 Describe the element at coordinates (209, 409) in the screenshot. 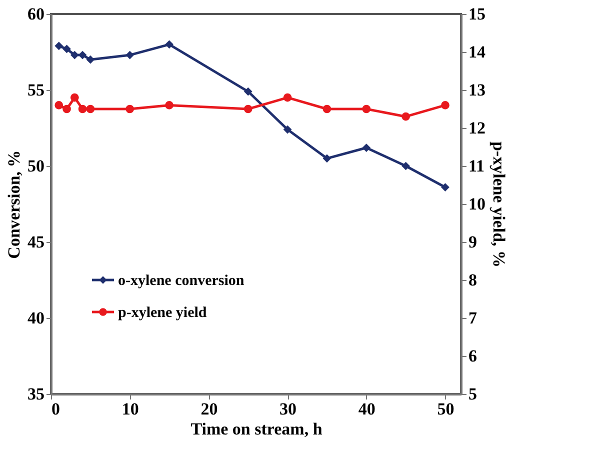

I see `x-tick-label: 20` at that location.